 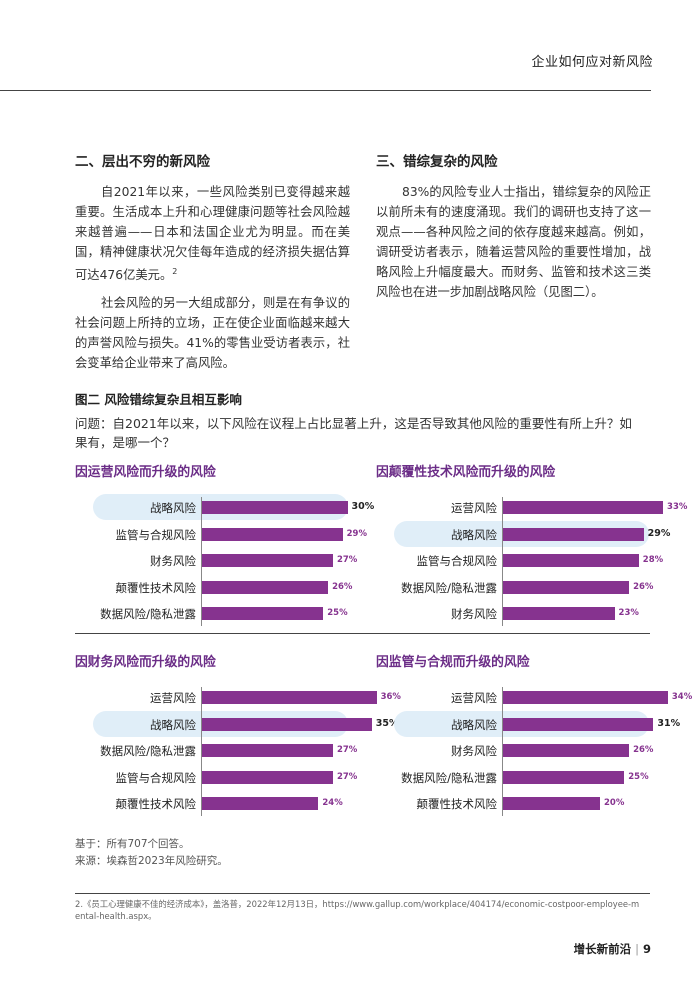 What do you see at coordinates (362, 633) in the screenshot?
I see `chart-divider` at bounding box center [362, 633].